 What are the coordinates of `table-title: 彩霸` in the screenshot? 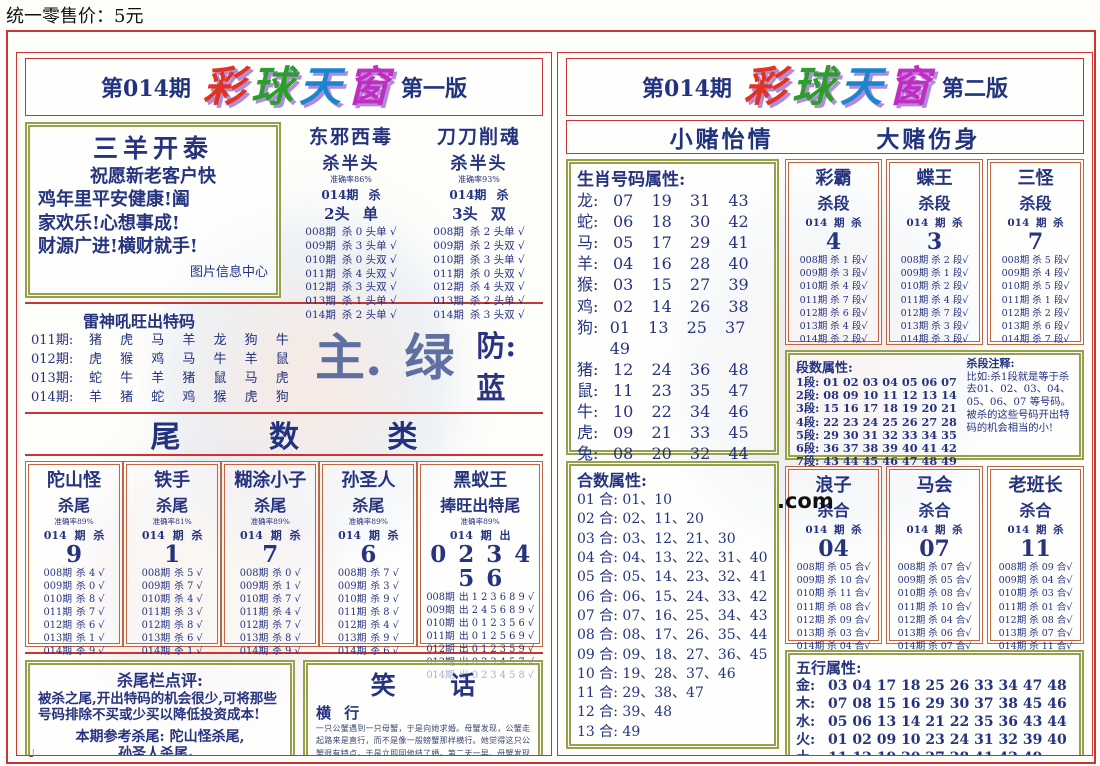 It's located at (833, 178).